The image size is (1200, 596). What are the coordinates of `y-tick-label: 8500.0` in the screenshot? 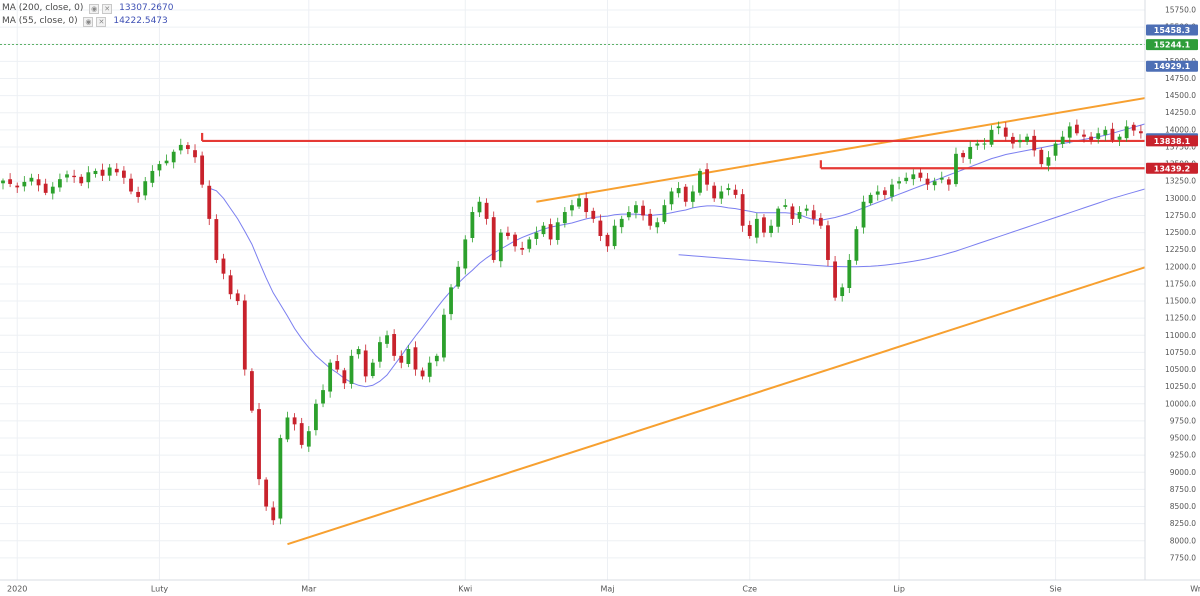 It's located at (1183, 506).